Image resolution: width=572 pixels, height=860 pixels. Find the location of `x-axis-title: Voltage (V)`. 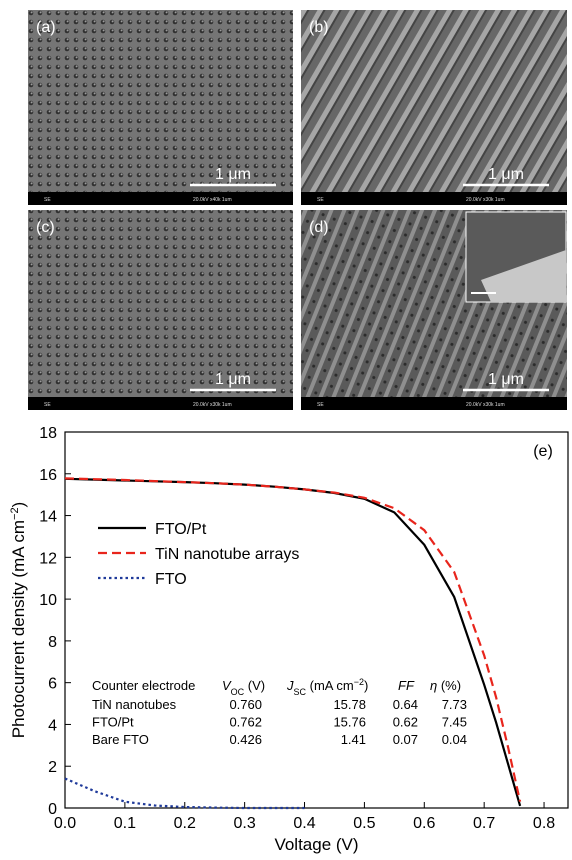

x-axis-title: Voltage (V) is located at coordinates (316, 844).